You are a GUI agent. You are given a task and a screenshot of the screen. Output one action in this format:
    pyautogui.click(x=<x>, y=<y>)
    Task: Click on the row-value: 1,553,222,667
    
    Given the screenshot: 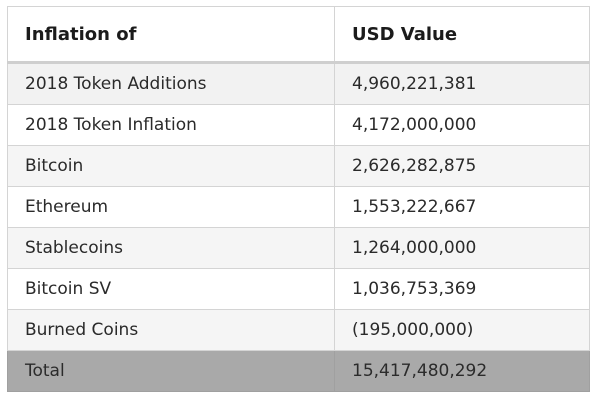 What is the action you would take?
    pyautogui.click(x=462, y=207)
    